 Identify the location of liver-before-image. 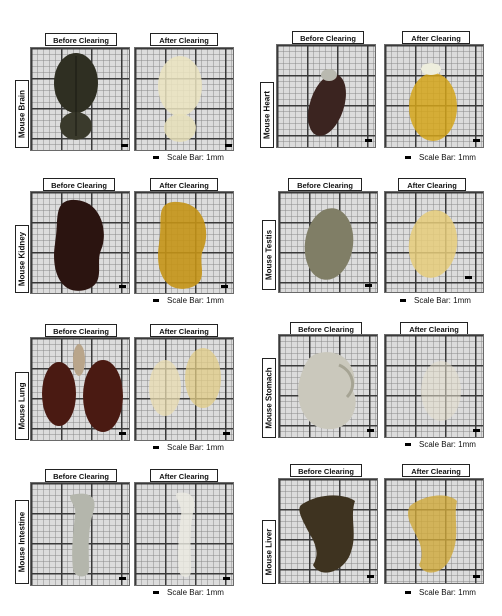
(327, 534).